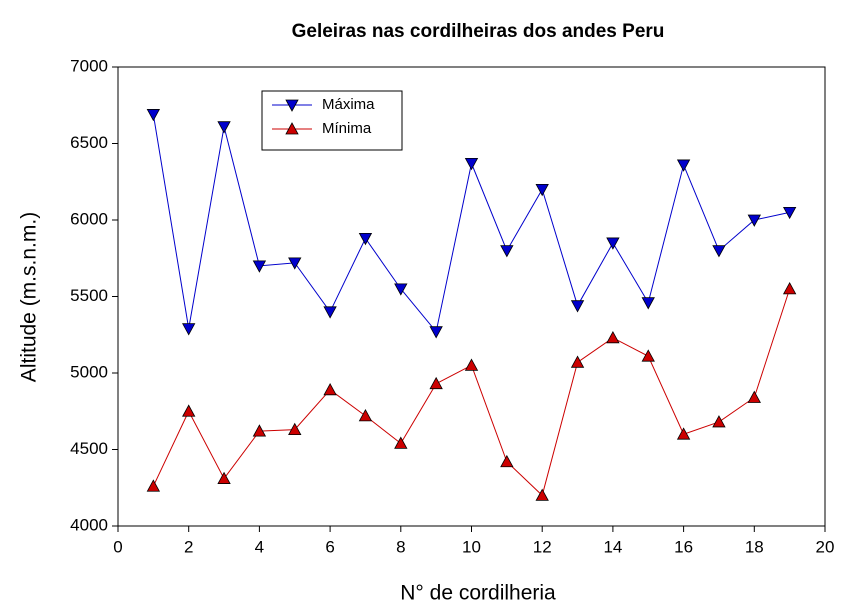  What do you see at coordinates (89, 371) in the screenshot?
I see `y-tick-label: 5000` at bounding box center [89, 371].